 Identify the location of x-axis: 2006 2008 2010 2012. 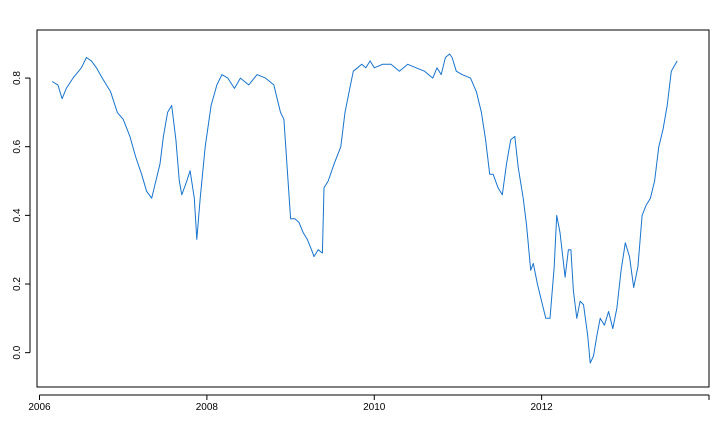
(369, 403).